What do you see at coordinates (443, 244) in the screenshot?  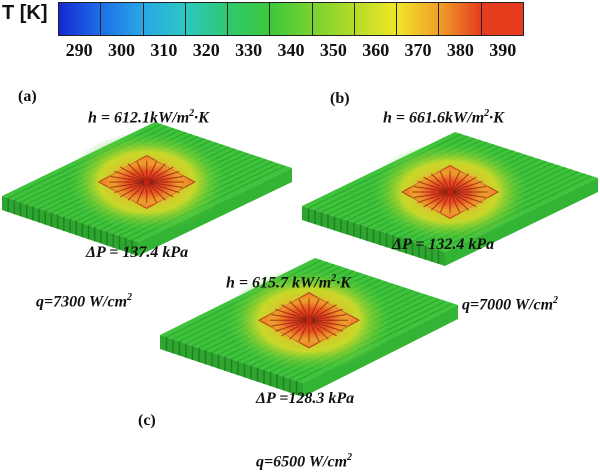 I see `pressure-drop-b: ΔP = 132.4 kPa` at bounding box center [443, 244].